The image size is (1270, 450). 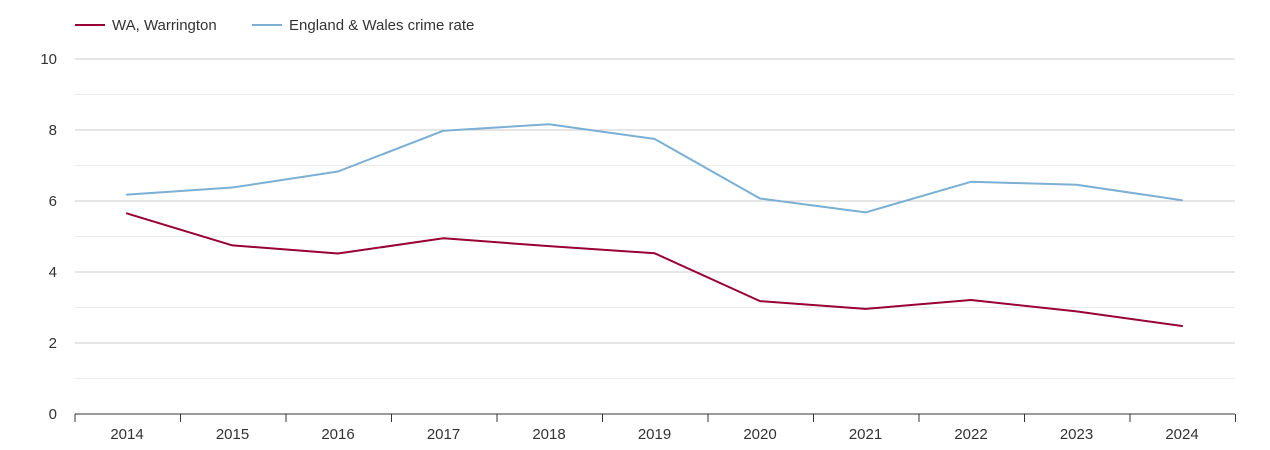 What do you see at coordinates (126, 434) in the screenshot?
I see `x-tick-label: 2014` at bounding box center [126, 434].